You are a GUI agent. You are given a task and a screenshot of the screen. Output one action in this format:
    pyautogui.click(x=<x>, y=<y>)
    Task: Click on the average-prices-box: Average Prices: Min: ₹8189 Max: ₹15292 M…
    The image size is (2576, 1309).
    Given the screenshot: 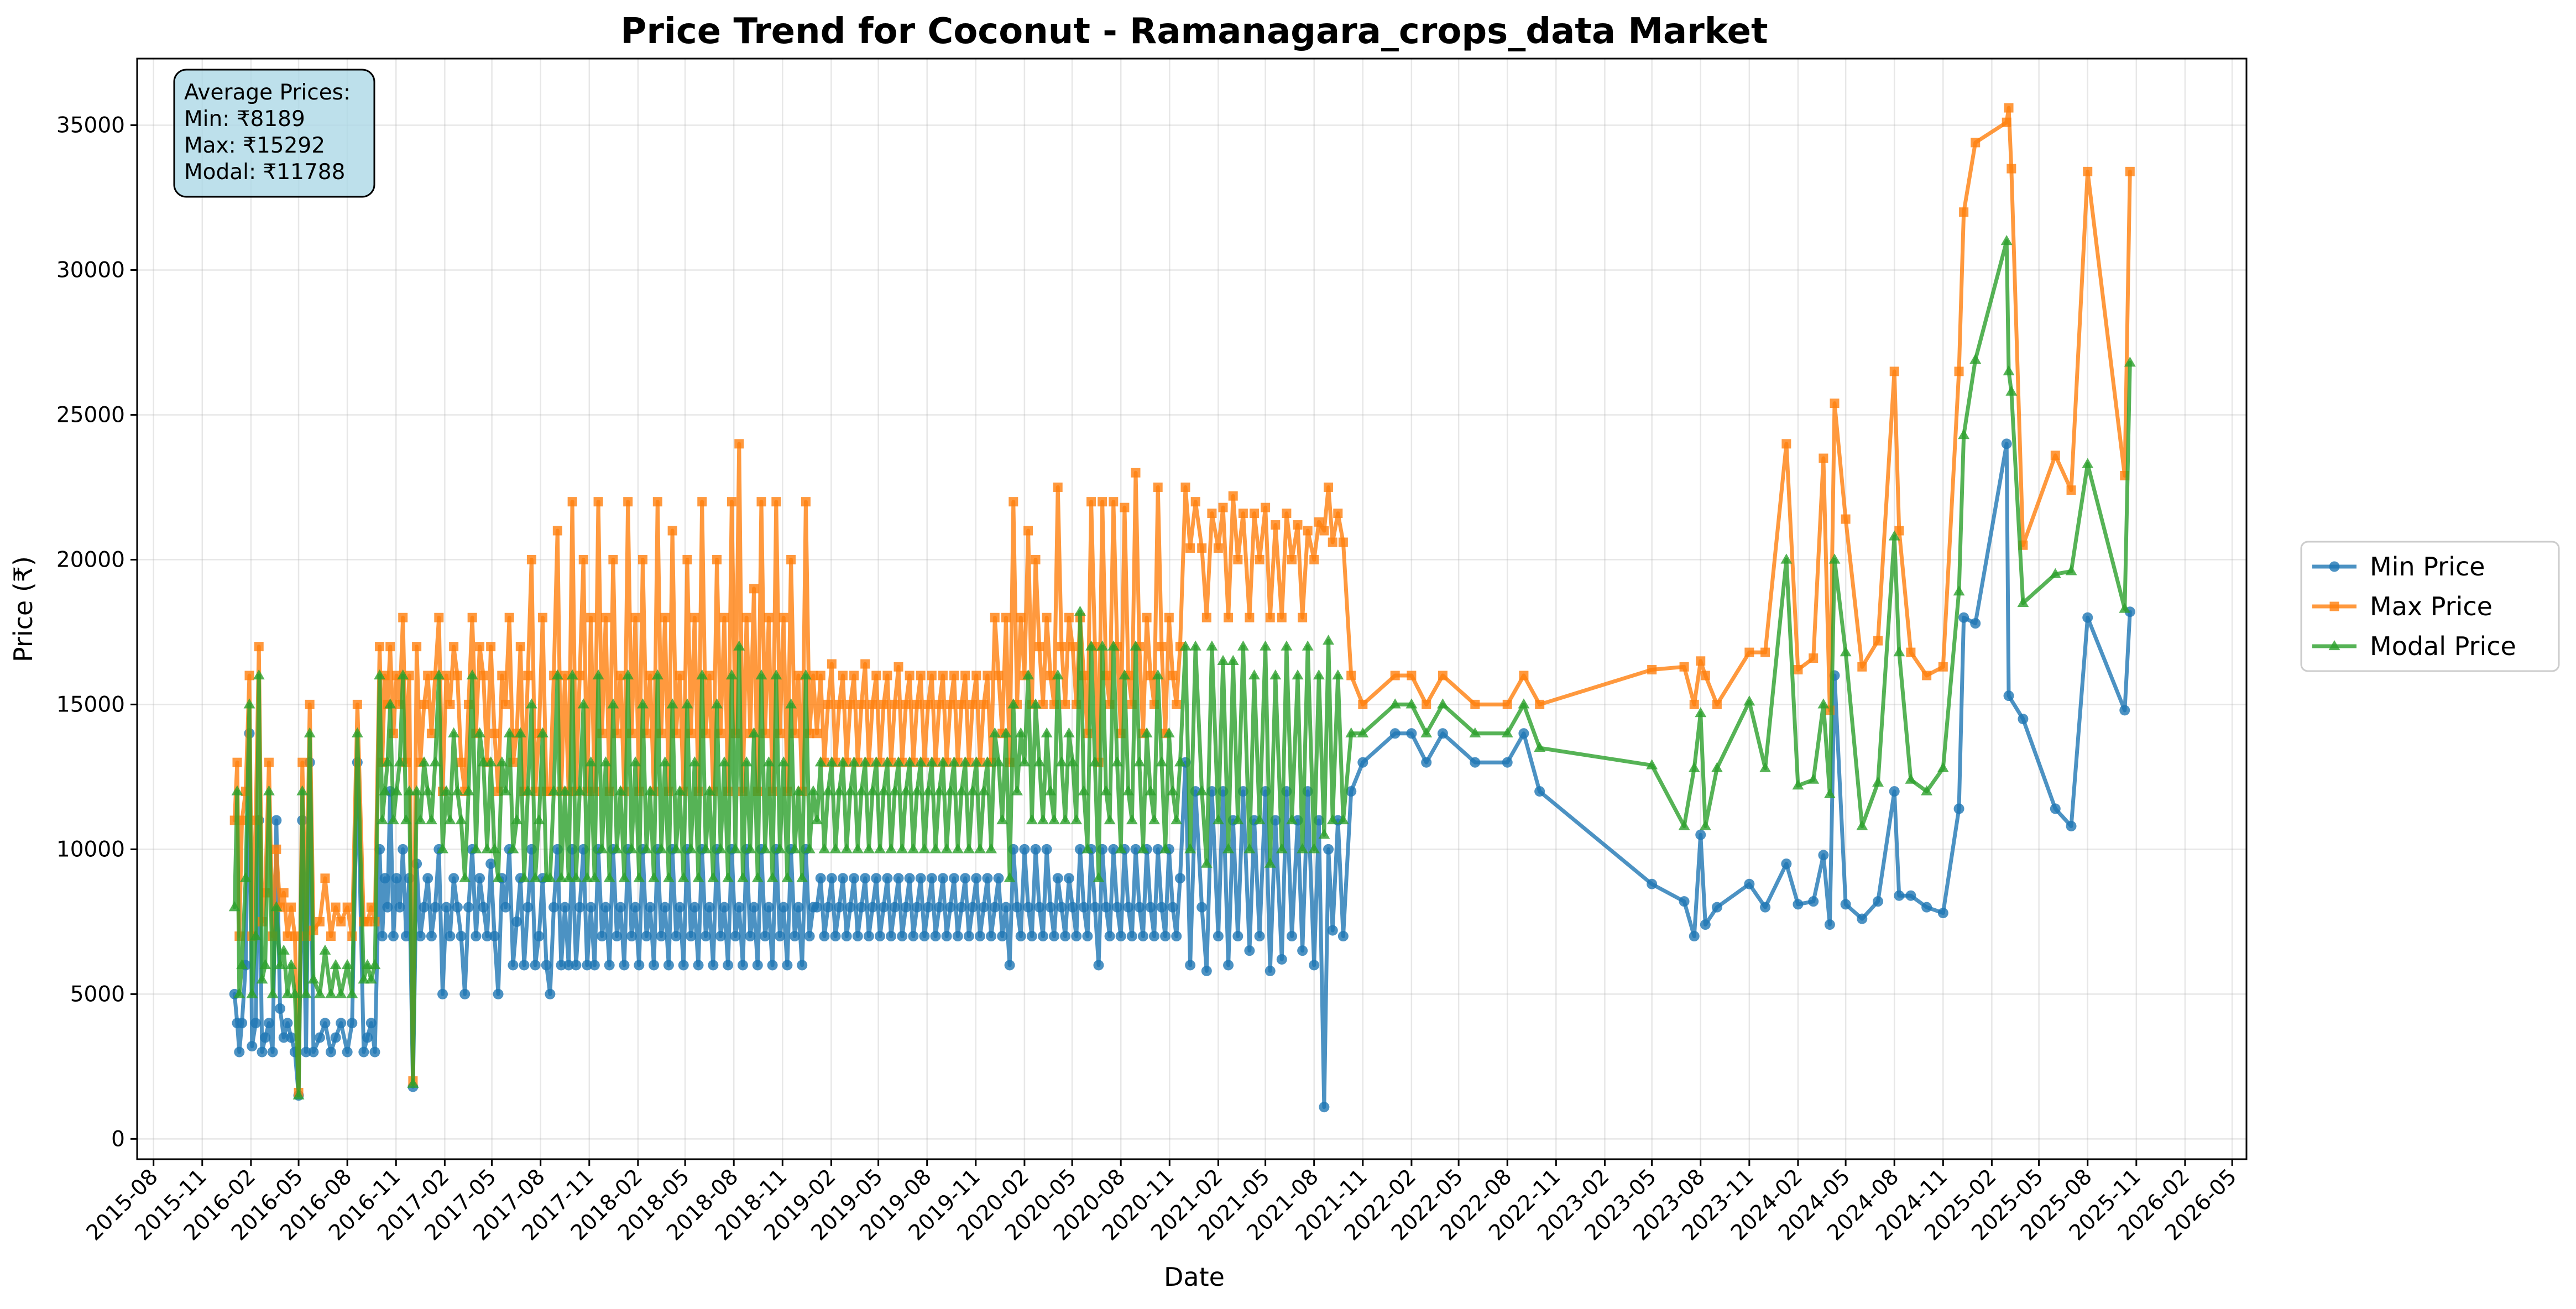 What is the action you would take?
    pyautogui.click(x=274, y=133)
    